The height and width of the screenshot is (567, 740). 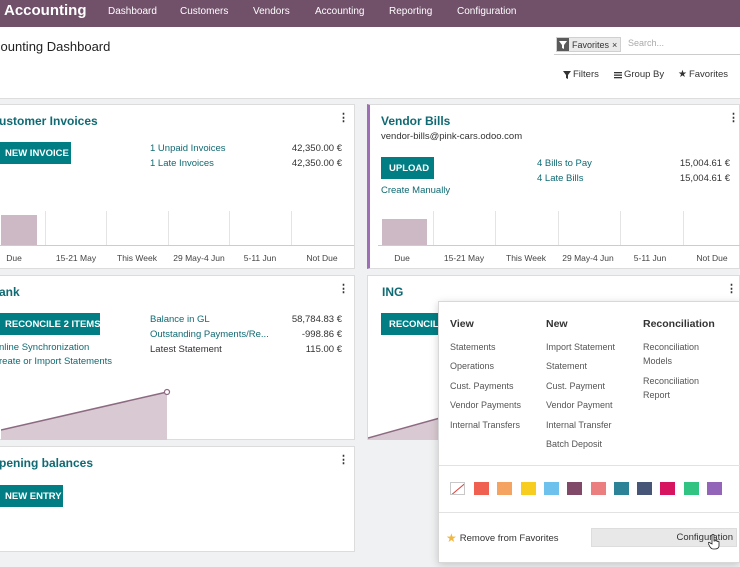 I want to click on import-statements-link: reate or Import Statements, so click(x=56, y=361).